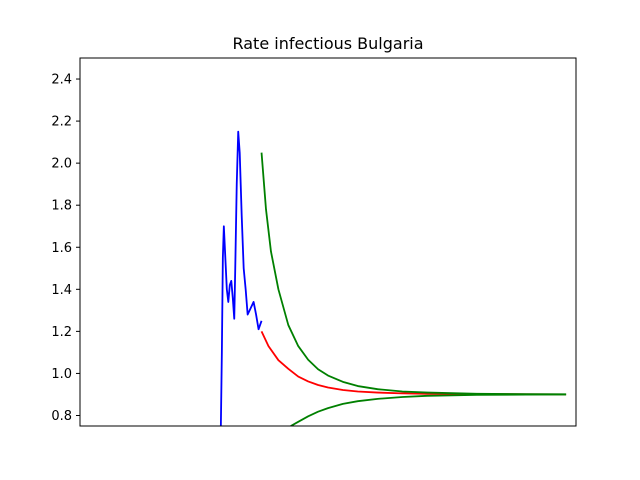  Describe the element at coordinates (61, 416) in the screenshot. I see `y-tick-label: 0.8` at that location.